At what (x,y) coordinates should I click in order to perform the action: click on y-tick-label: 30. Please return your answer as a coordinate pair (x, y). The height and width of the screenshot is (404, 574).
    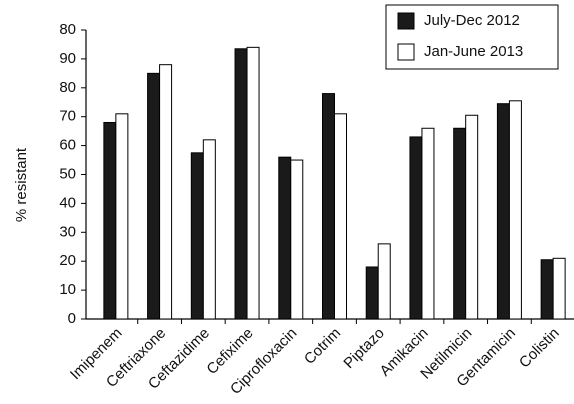
    Looking at the image, I should click on (67, 231).